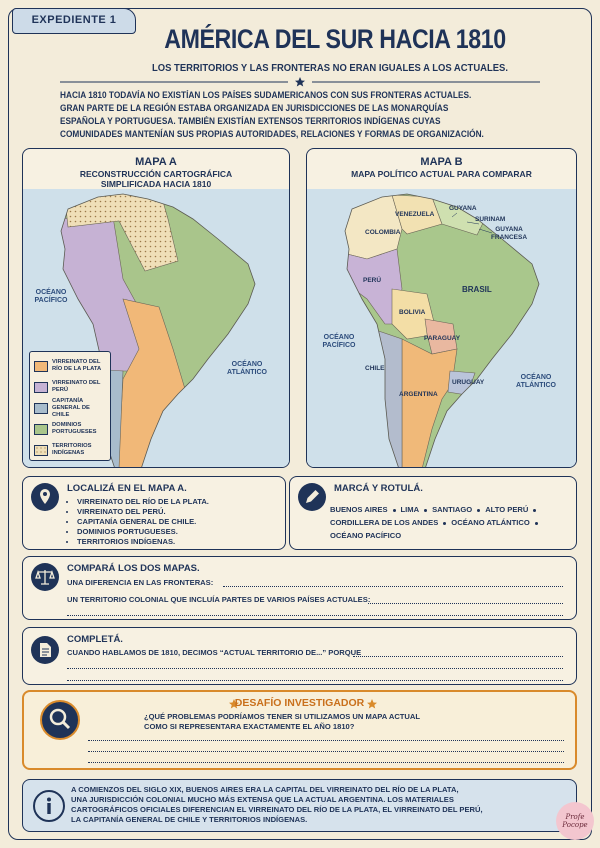 The width and height of the screenshot is (600, 848). I want to click on prompt: UNA DIFERENCIA EN LAS FRONTERAS:, so click(140, 582).